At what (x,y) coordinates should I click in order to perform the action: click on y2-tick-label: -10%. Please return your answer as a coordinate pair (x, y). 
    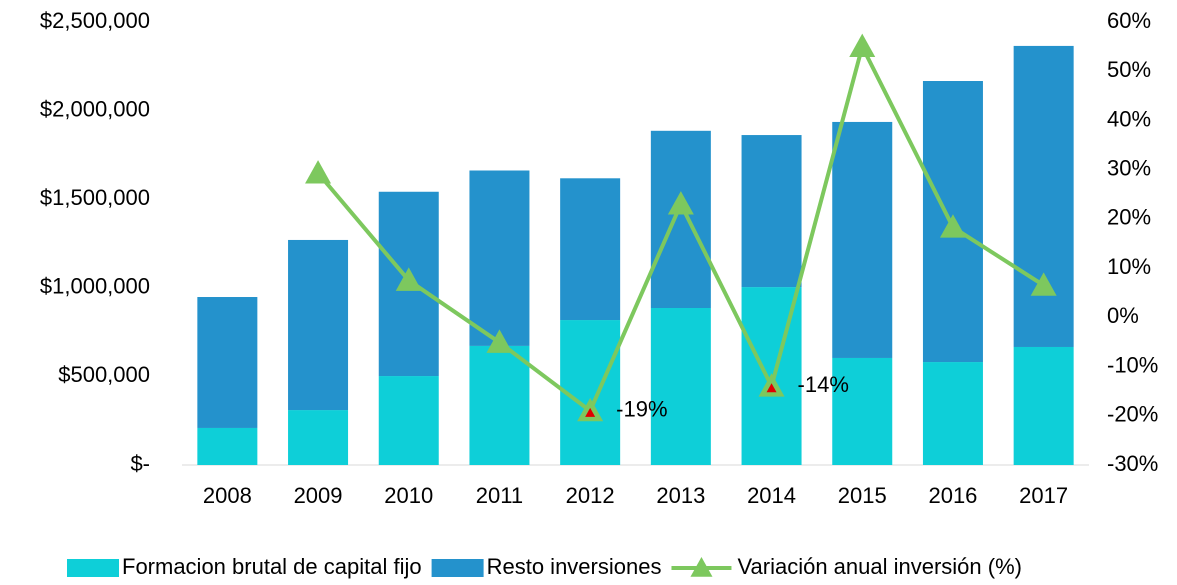
    Looking at the image, I should click on (1132, 364).